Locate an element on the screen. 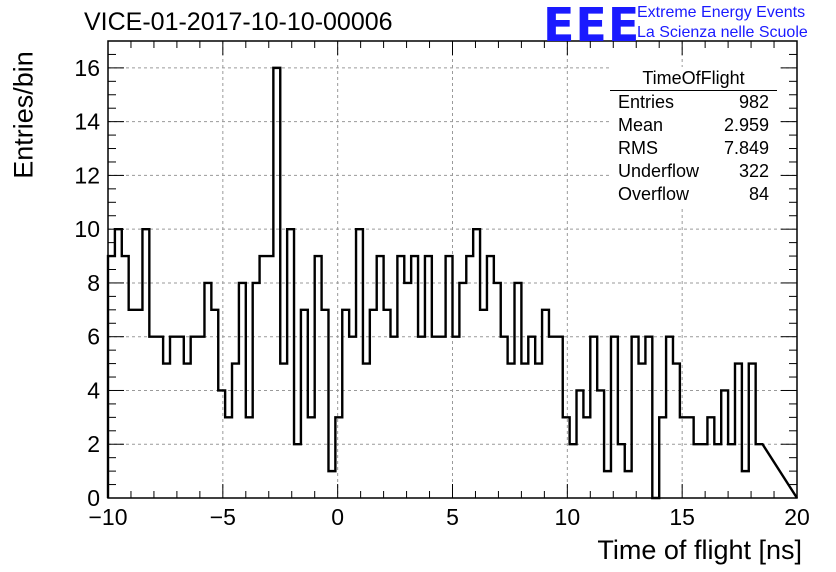 Image resolution: width=836 pixels, height=572 pixels. stats-label: Underflow is located at coordinates (659, 171).